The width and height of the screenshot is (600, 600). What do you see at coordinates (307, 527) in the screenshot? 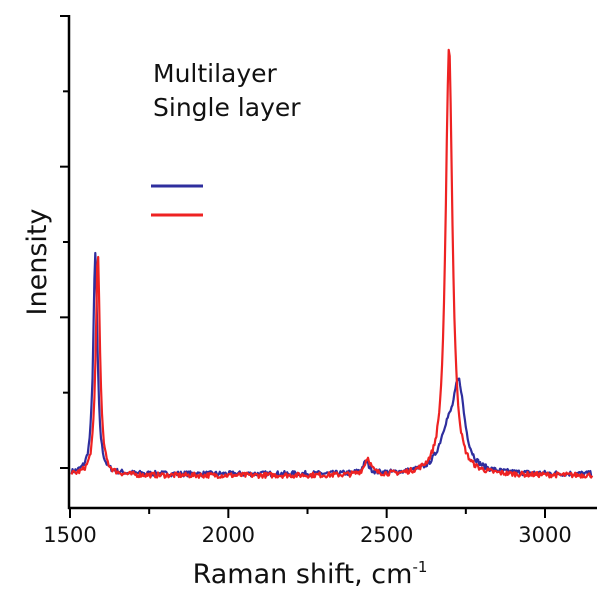
I see `x-ticks: 1500 2000 2500 3000` at bounding box center [307, 527].